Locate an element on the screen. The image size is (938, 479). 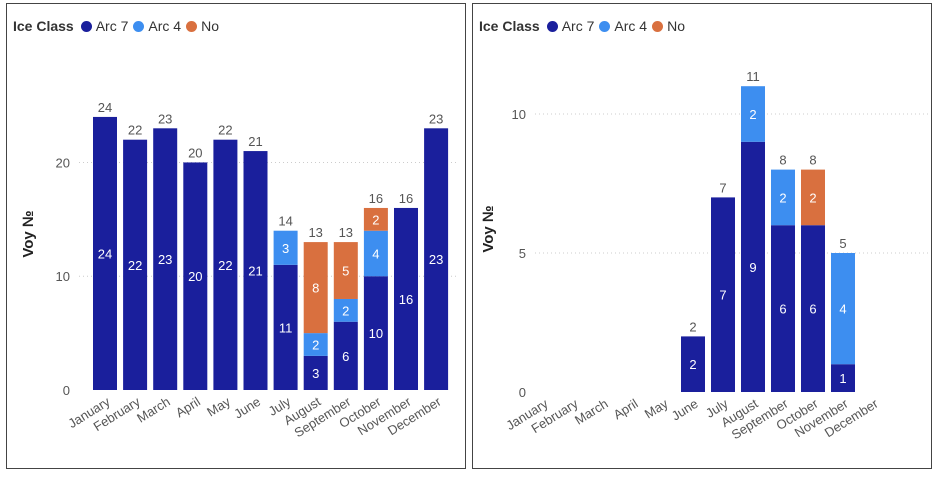
y-tick-label: 20 is located at coordinates (63, 162).